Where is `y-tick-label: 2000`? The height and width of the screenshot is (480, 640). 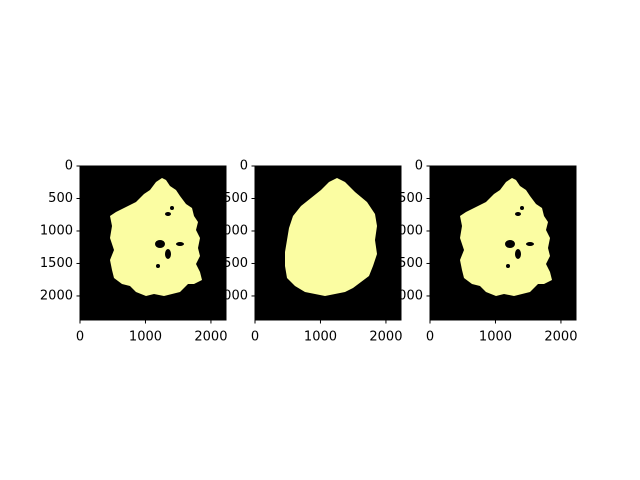 y-tick-label: 2000 is located at coordinates (56, 295).